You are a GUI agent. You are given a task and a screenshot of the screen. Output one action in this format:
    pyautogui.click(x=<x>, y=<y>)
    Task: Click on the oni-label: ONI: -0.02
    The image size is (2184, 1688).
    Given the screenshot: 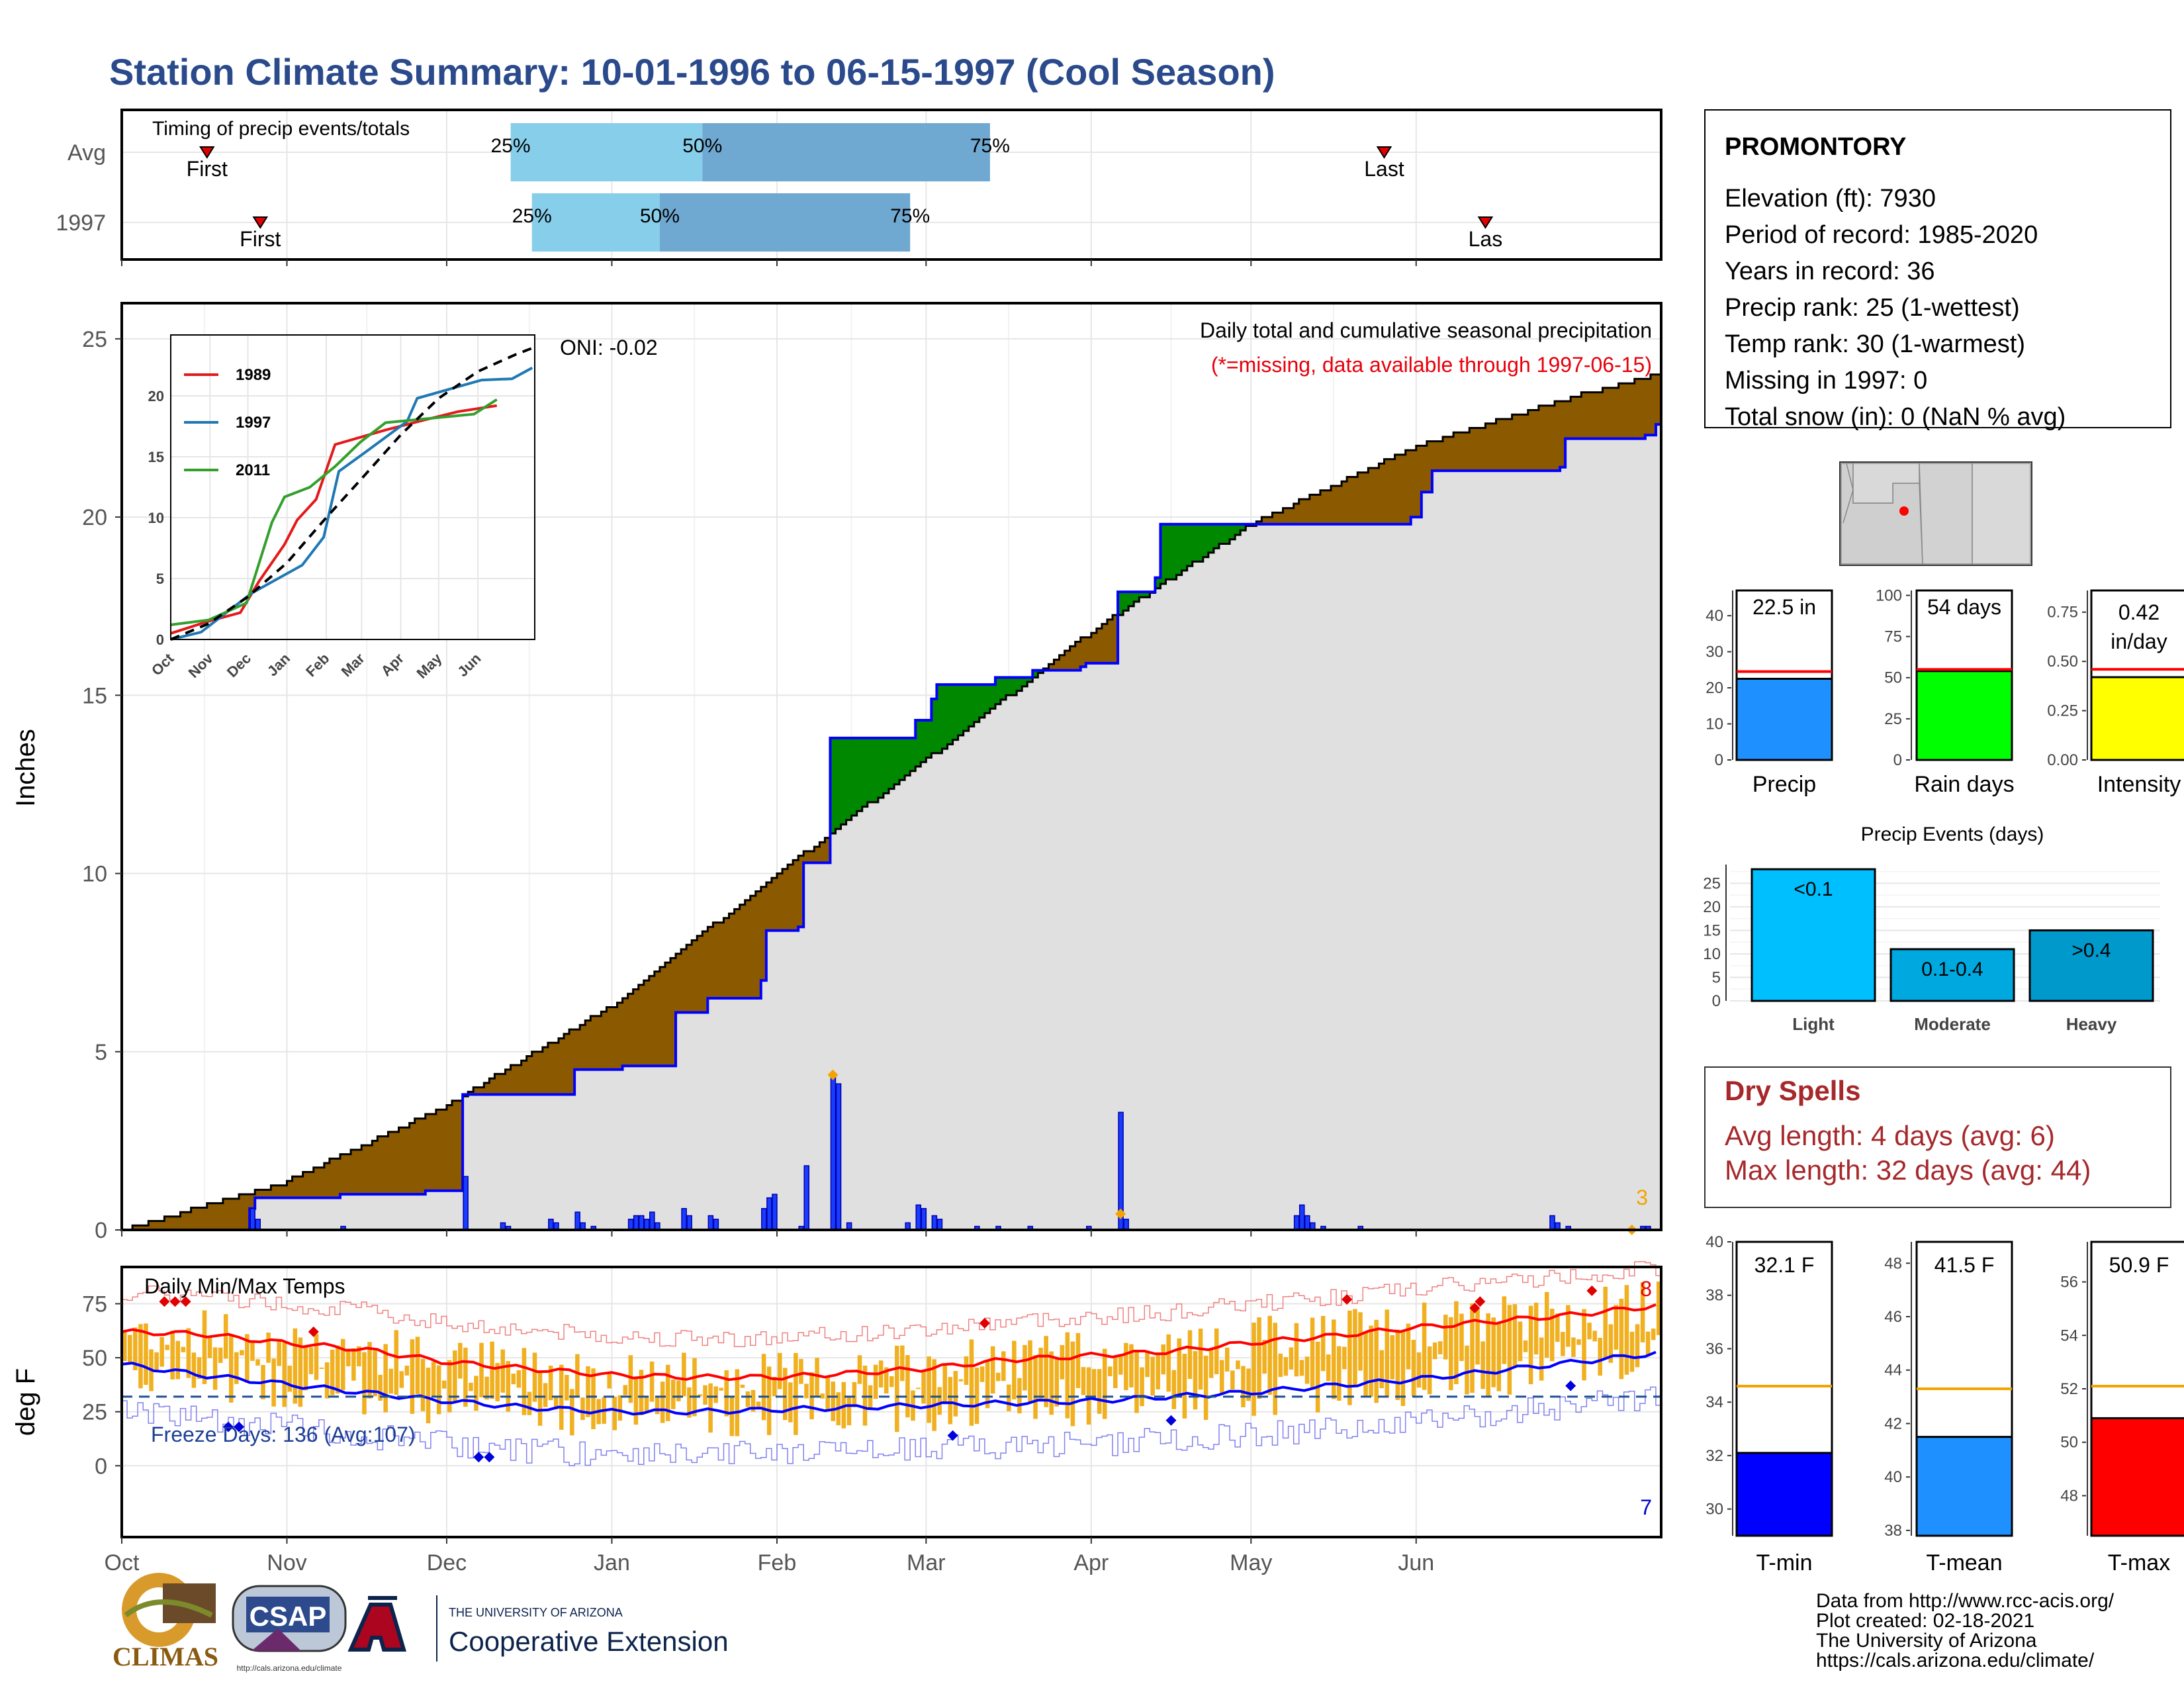 What is the action you would take?
    pyautogui.click(x=609, y=347)
    